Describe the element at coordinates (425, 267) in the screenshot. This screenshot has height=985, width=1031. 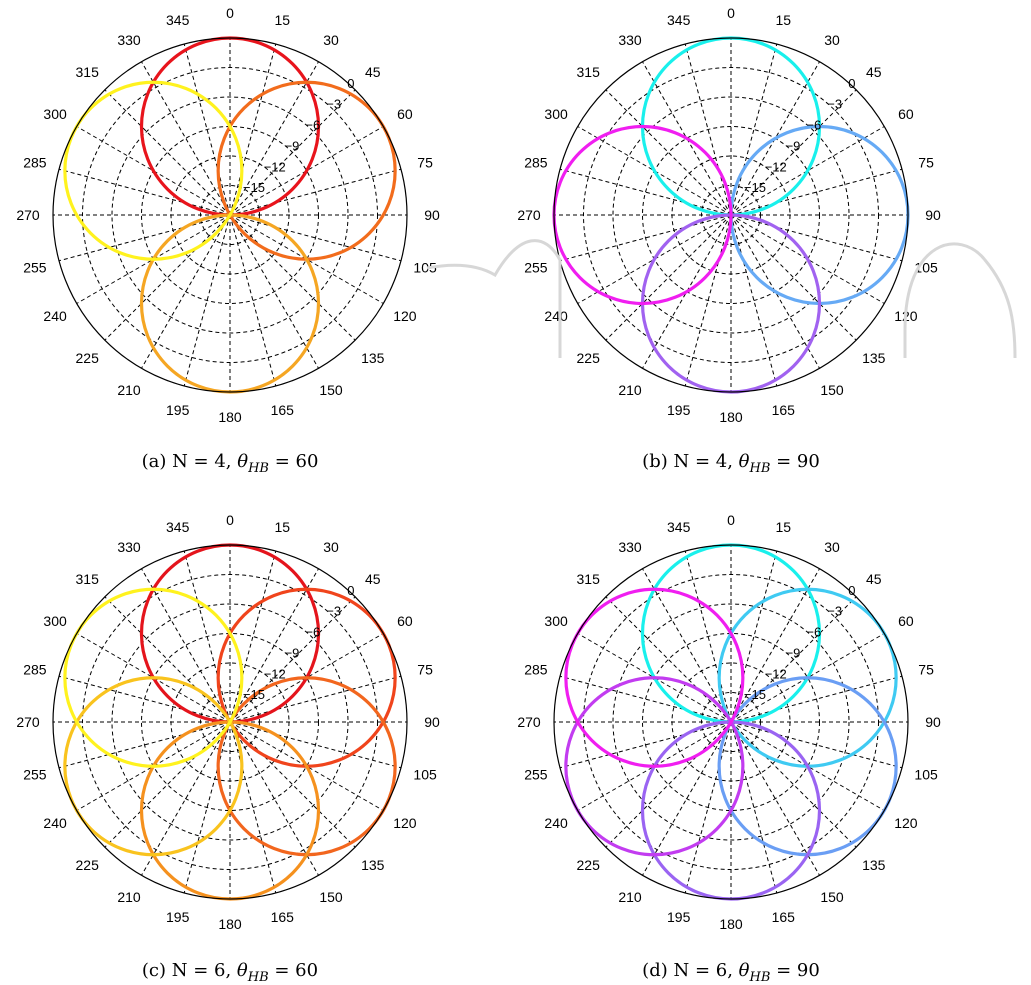
I see `angle-tick-label: 105` at that location.